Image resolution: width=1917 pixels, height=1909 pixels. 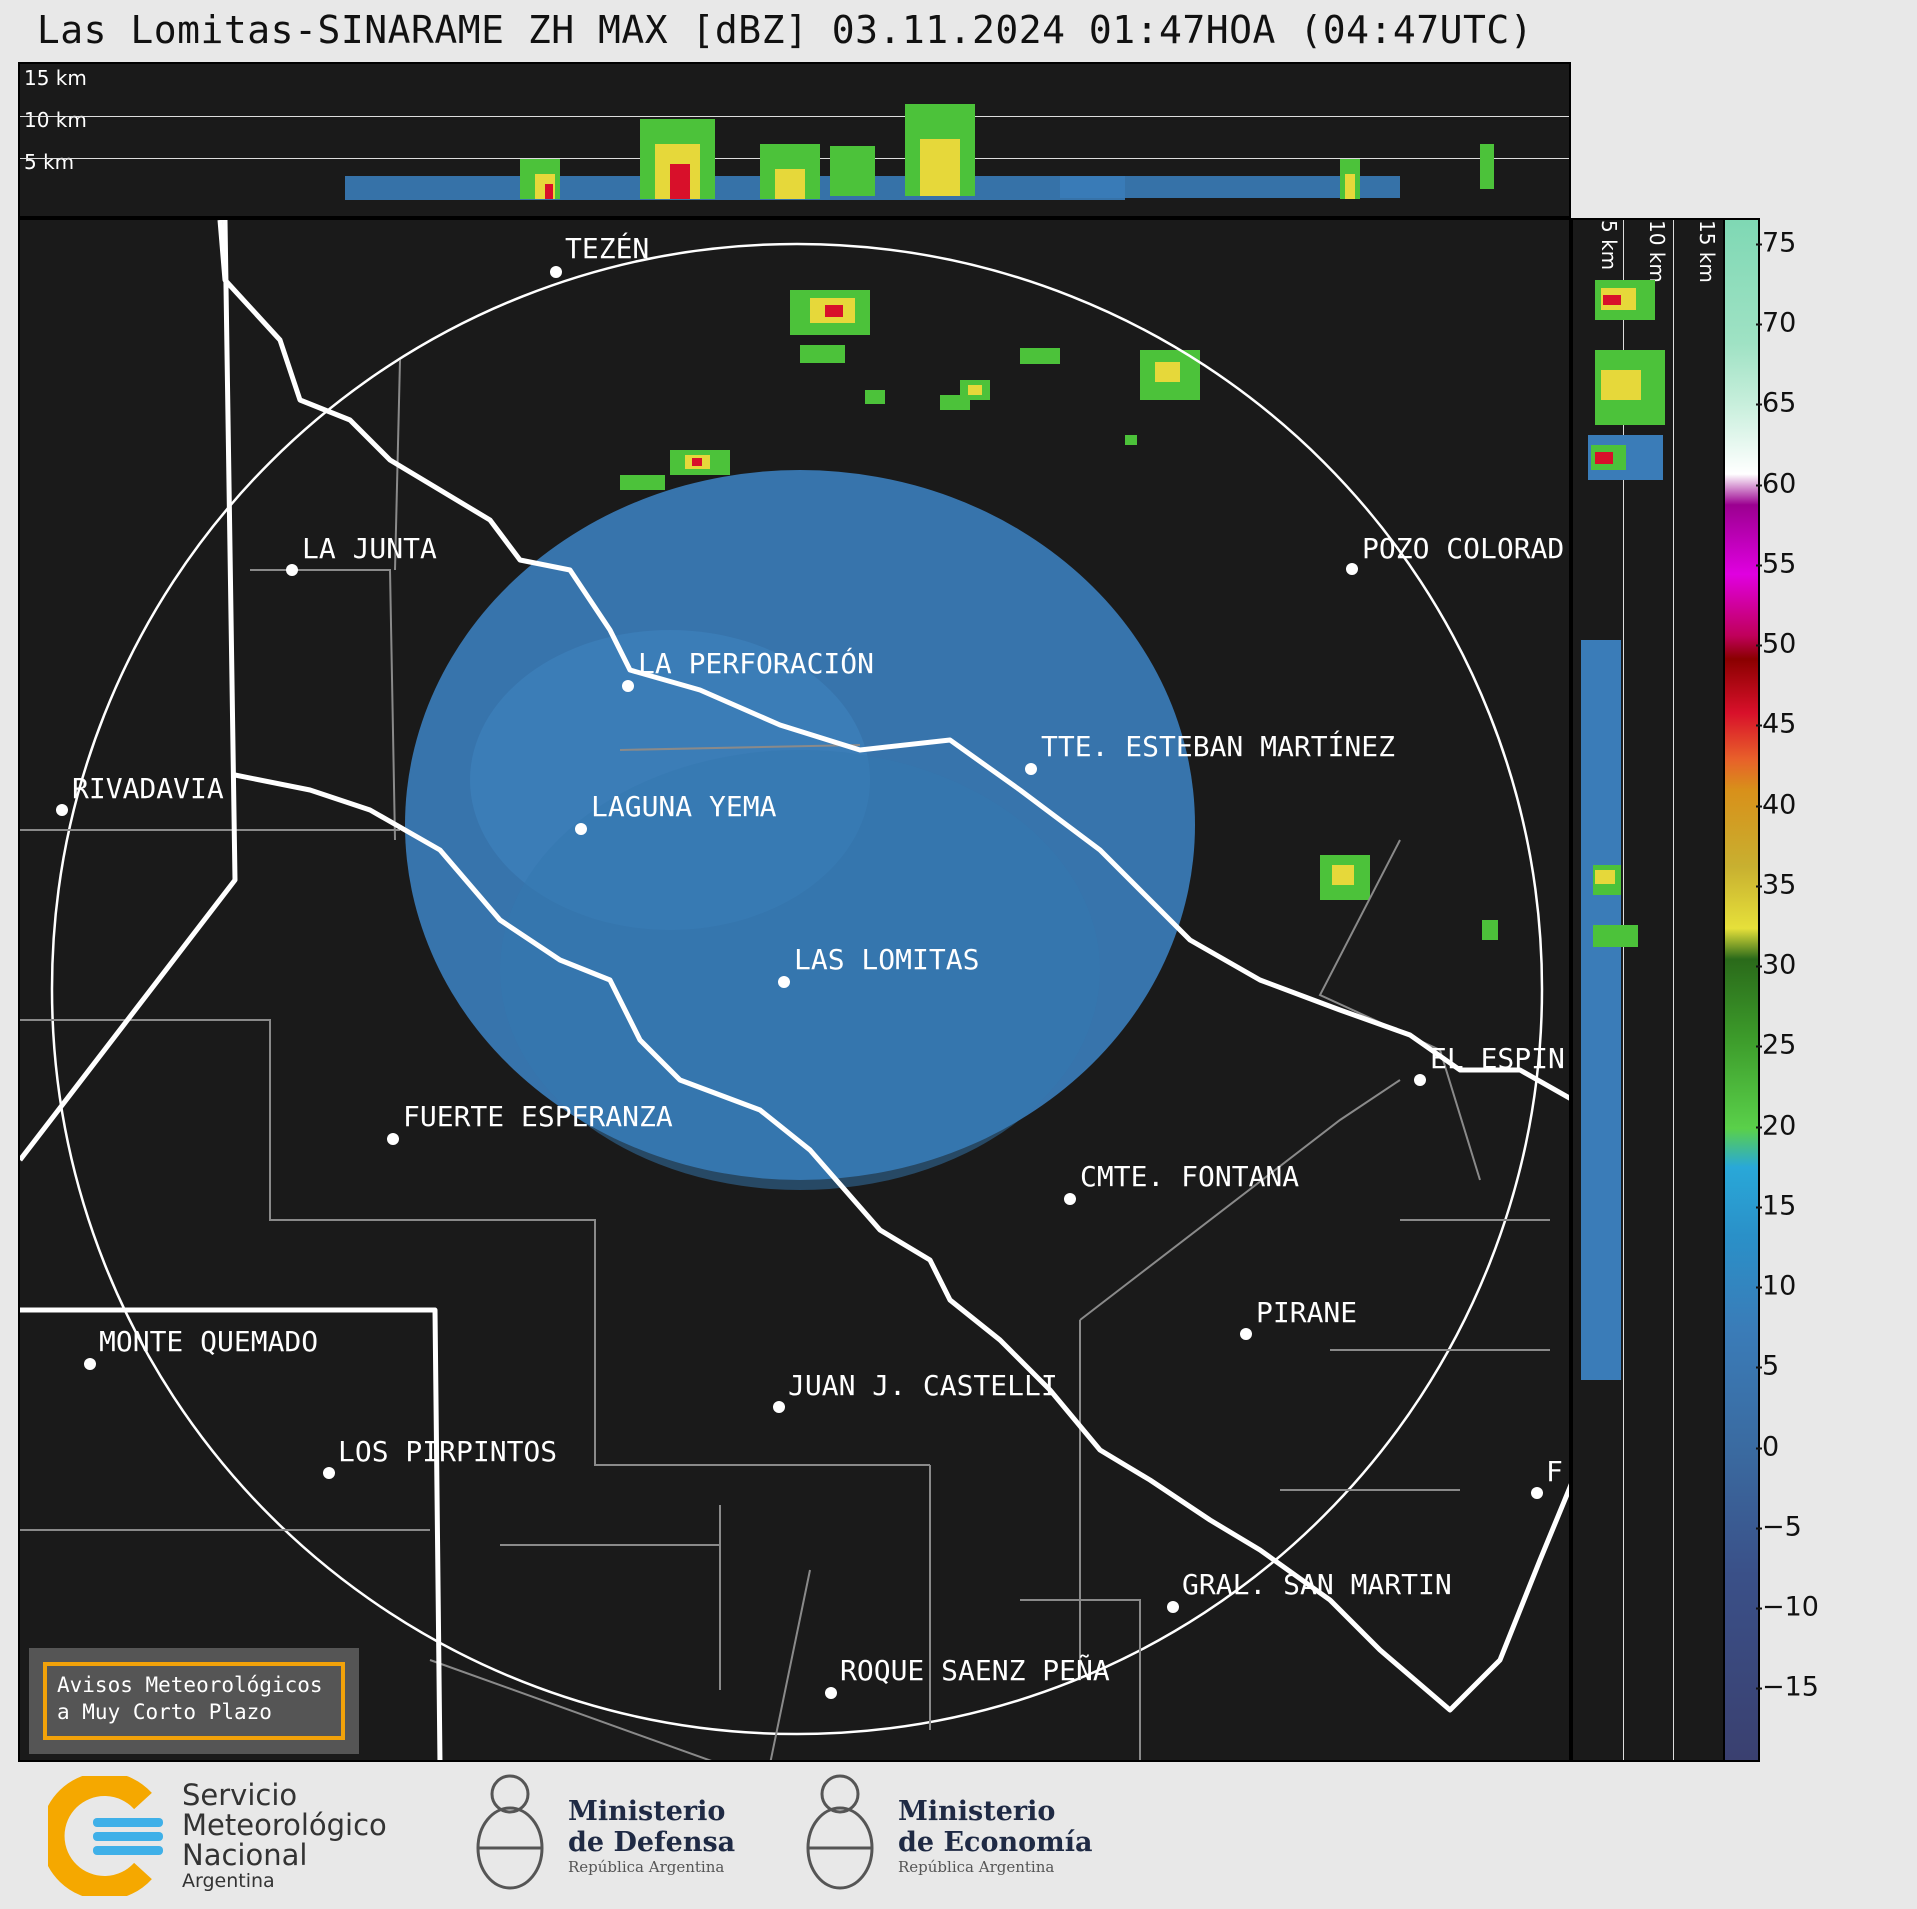 What do you see at coordinates (887, 959) in the screenshot?
I see `place-label: LAS LOMITAS` at bounding box center [887, 959].